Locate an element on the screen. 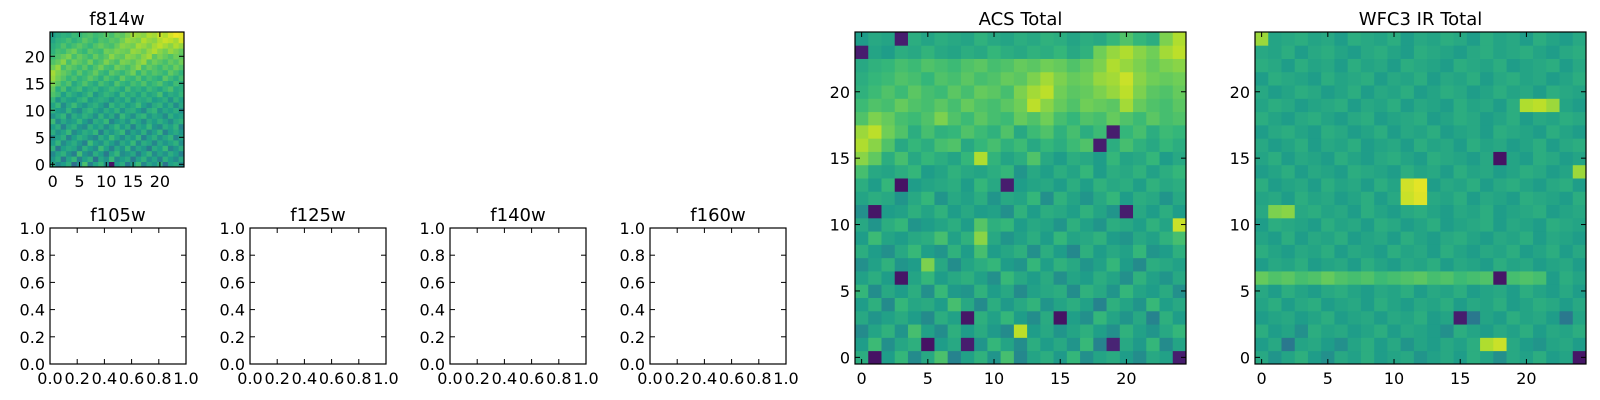 This screenshot has width=1600, height=400. y-tick-label: 0 is located at coordinates (1245, 357).